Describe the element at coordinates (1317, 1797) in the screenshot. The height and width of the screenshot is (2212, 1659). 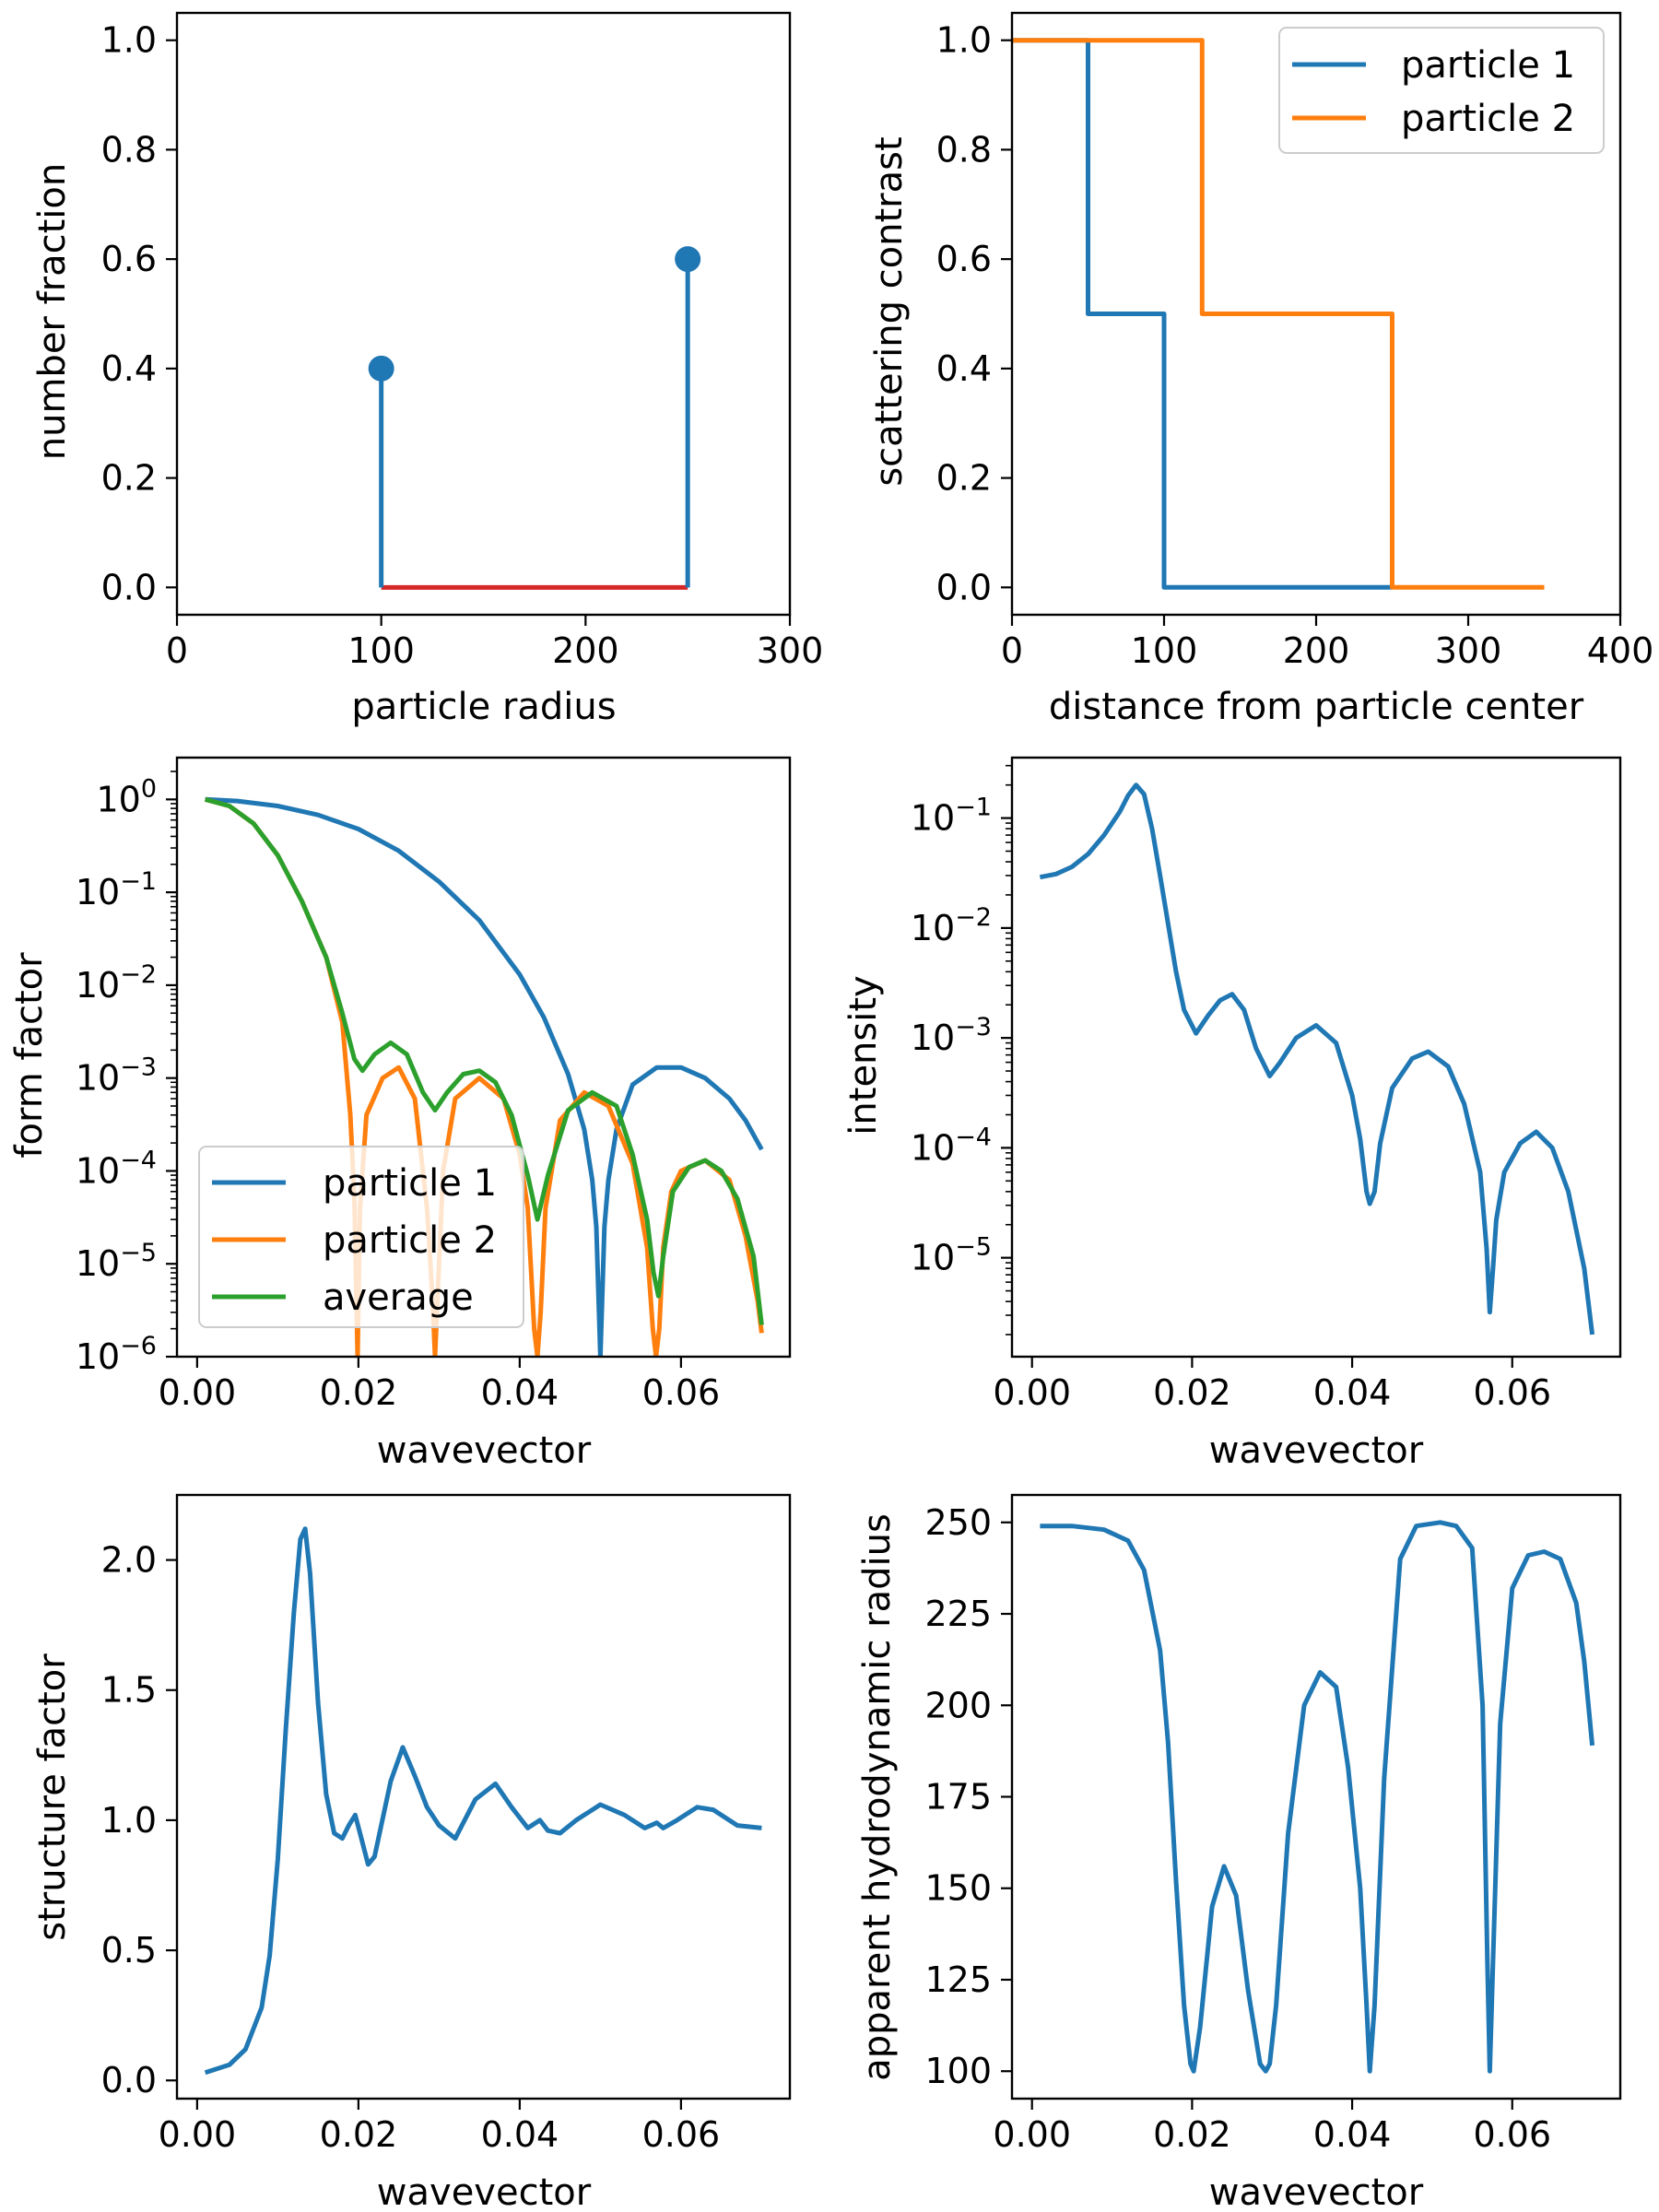
I see `series-line-apparent-hydrodynamic-radius` at that location.